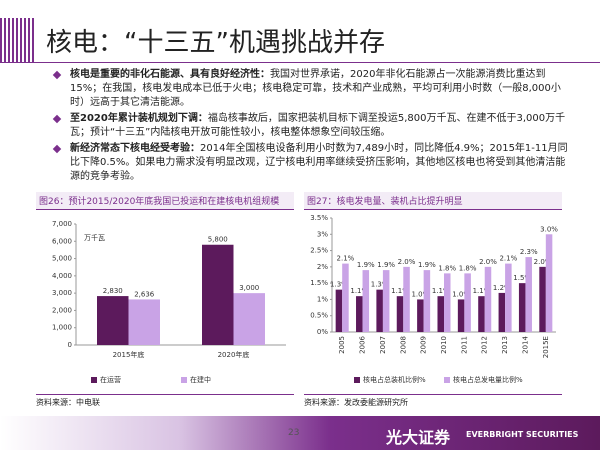  I want to click on source: 资料来源：发改委能源研究所, so click(433, 401).